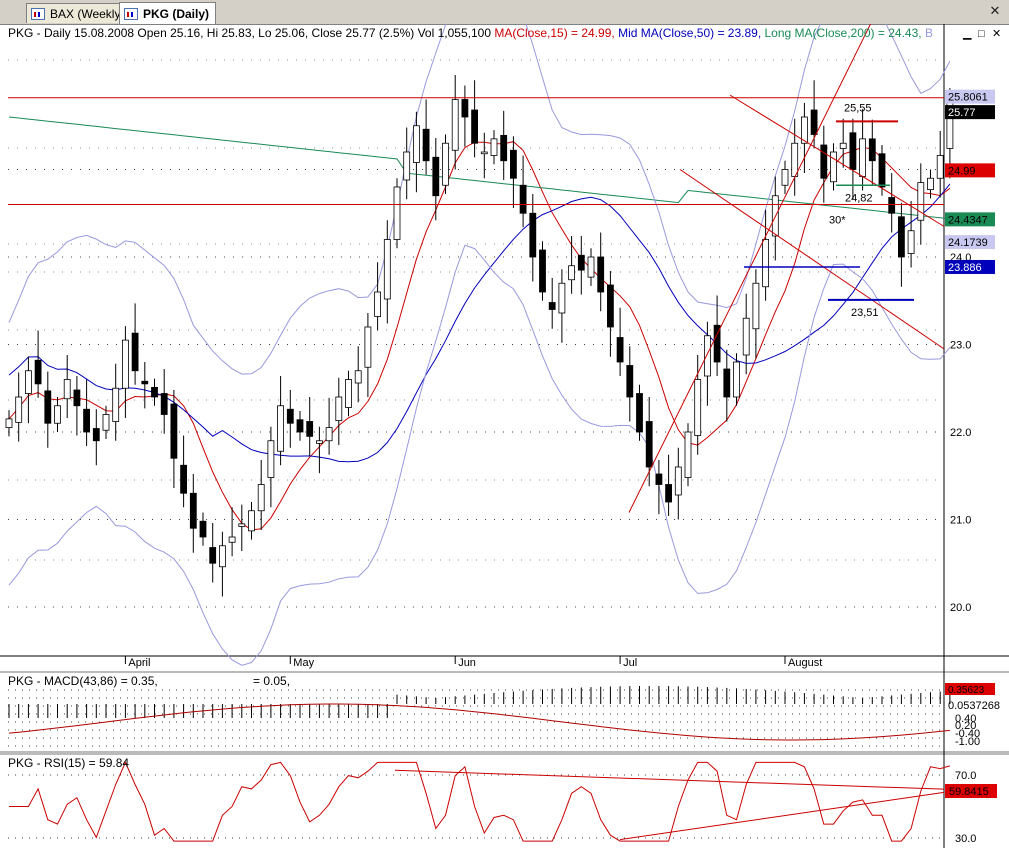  I want to click on maximize-icon: □, so click(981, 34).